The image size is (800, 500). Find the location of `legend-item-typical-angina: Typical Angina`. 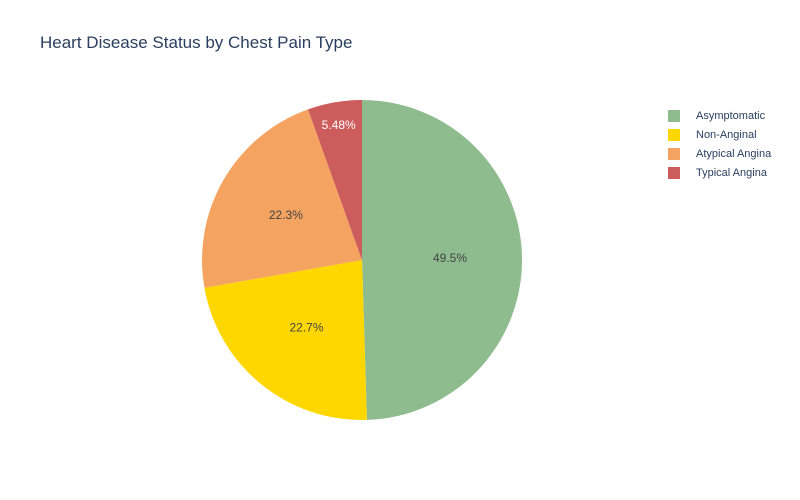

legend-item-typical-angina: Typical Angina is located at coordinates (719, 172).